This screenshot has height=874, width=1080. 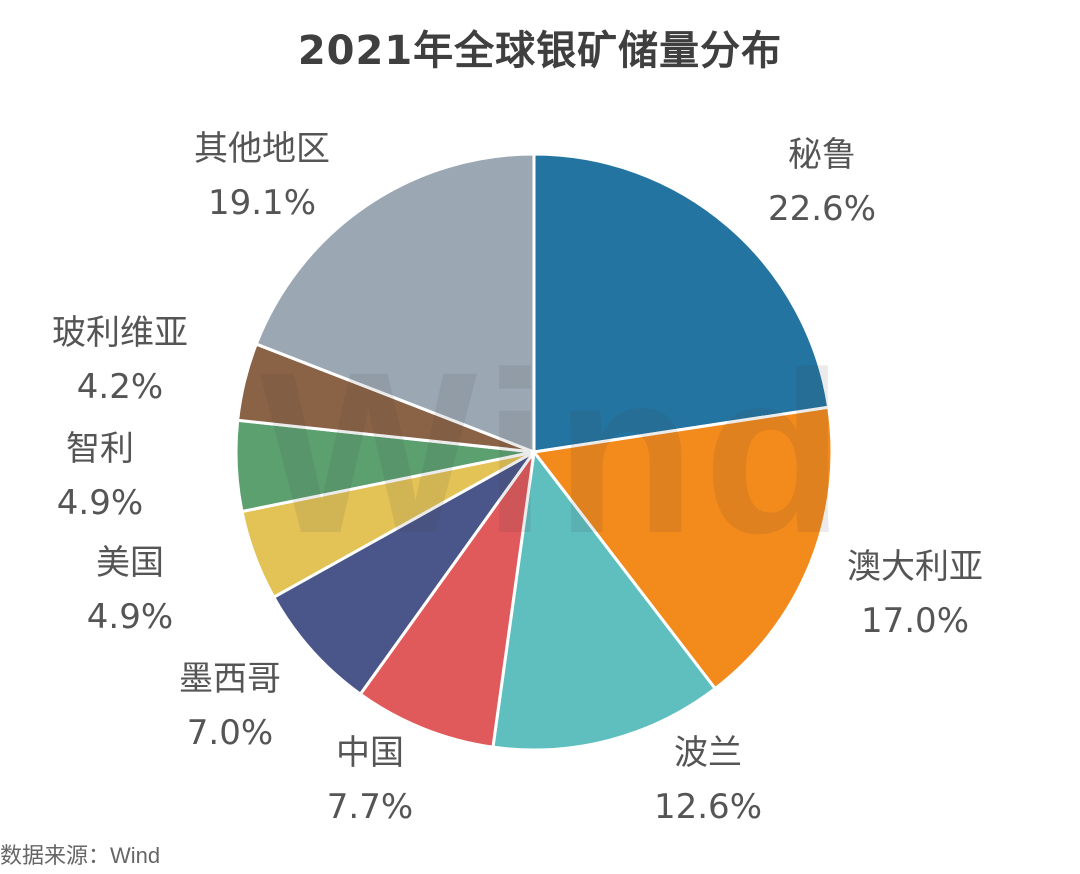 What do you see at coordinates (262, 176) in the screenshot?
I see `slice-label-other: 其他地区 19.1%` at bounding box center [262, 176].